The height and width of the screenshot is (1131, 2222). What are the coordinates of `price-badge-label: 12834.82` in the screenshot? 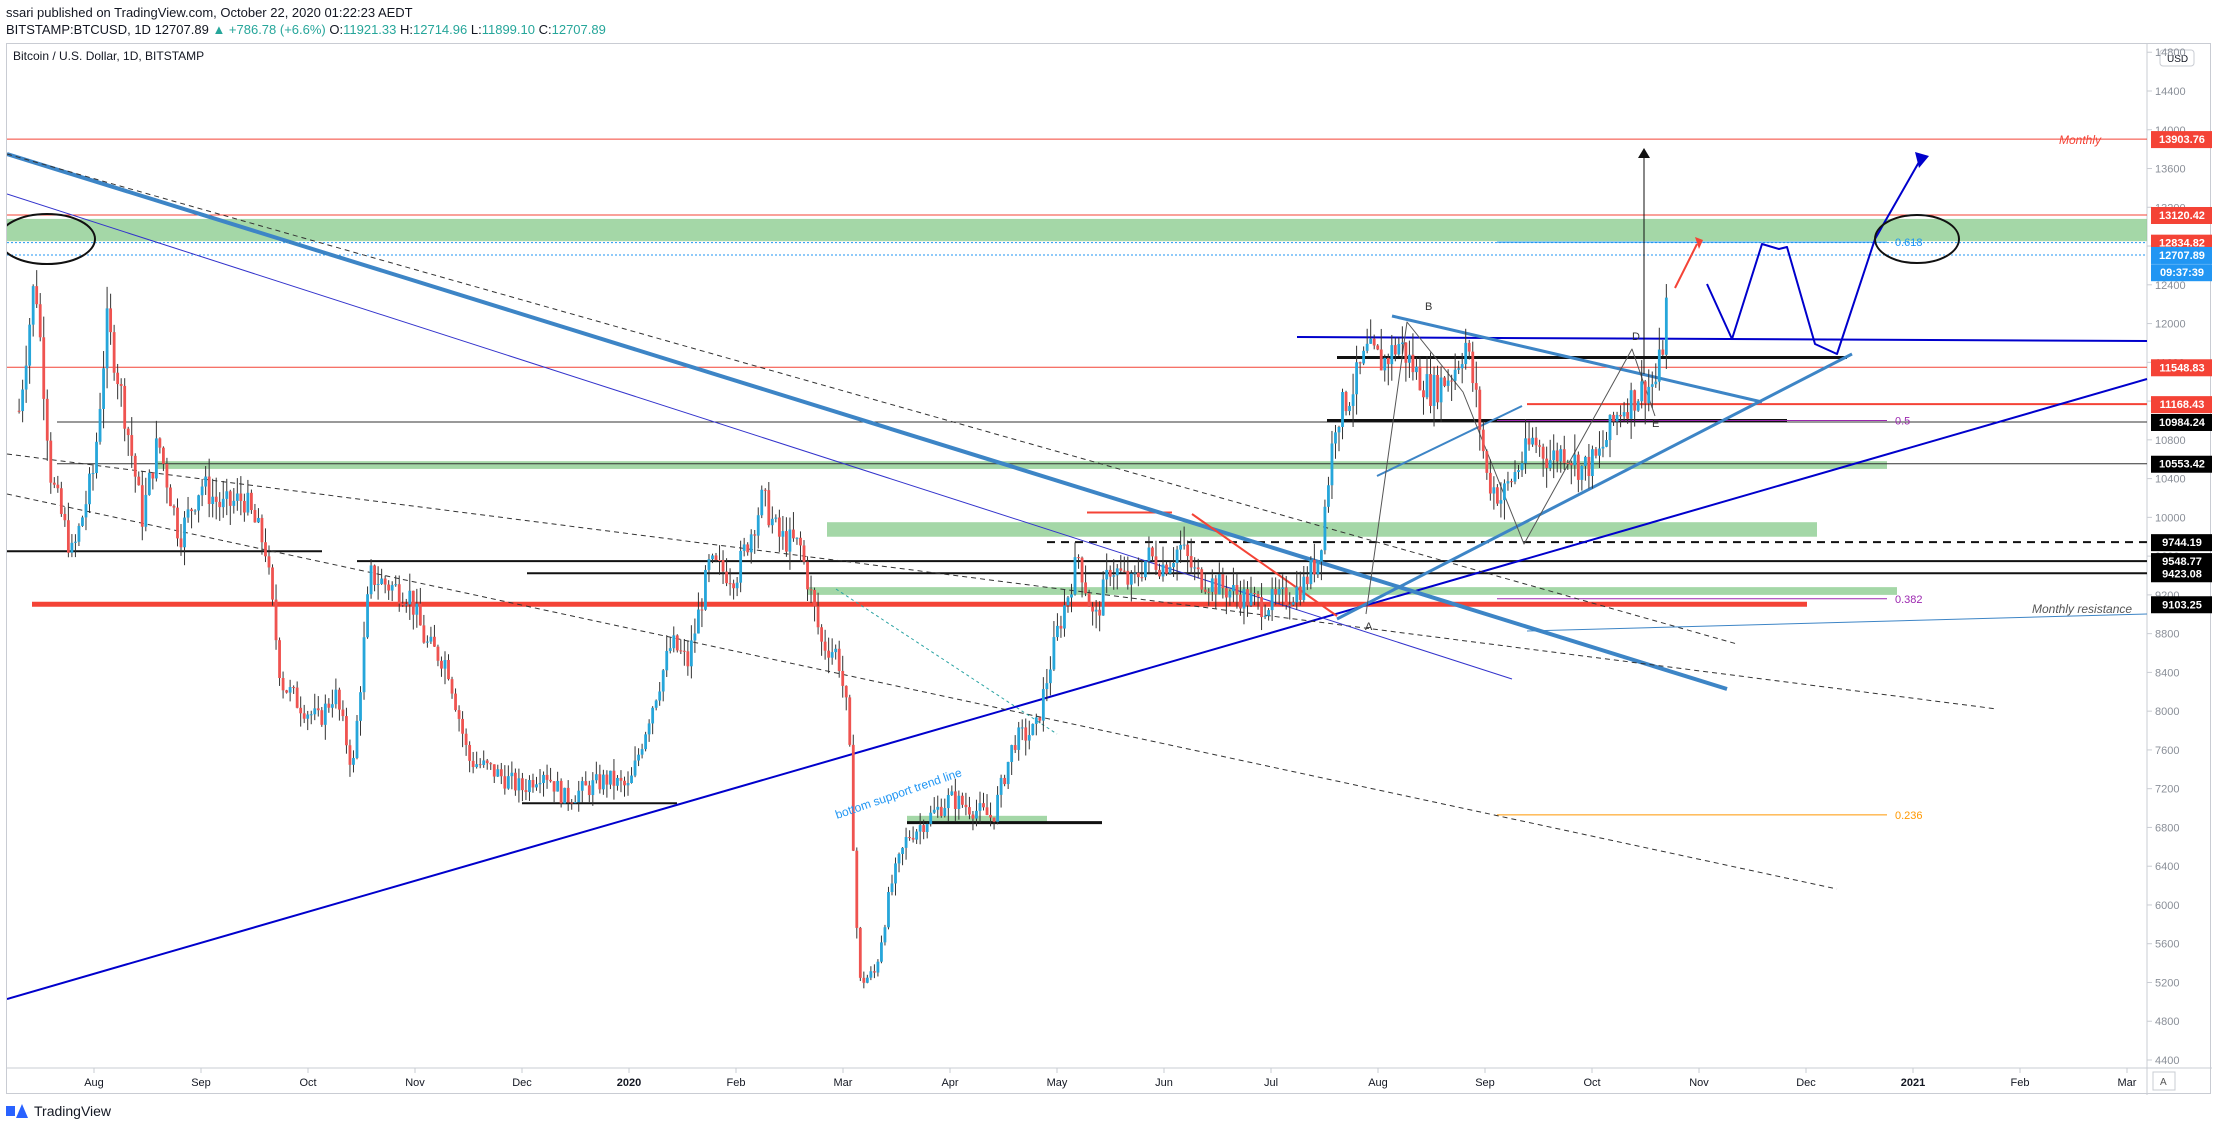 It's located at (2182, 244).